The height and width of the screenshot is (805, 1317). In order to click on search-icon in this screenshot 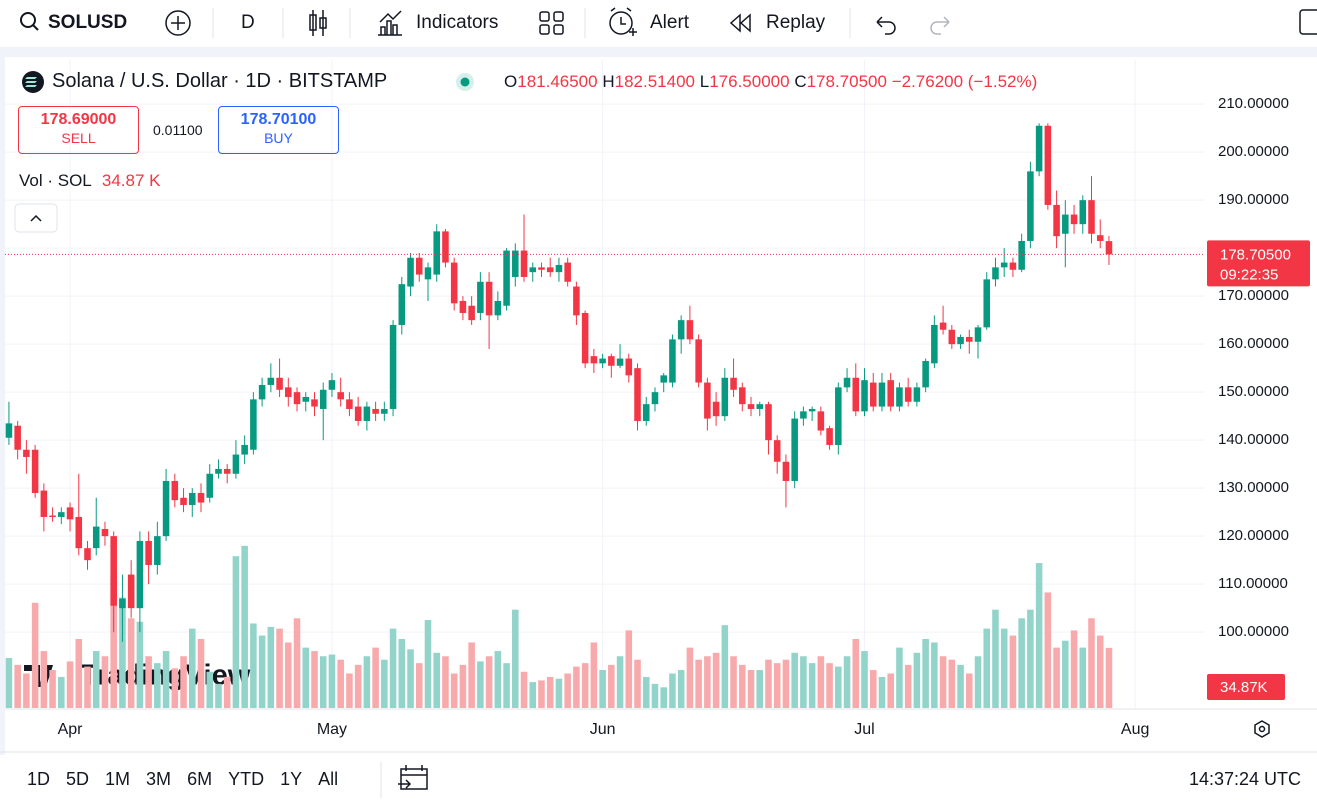, I will do `click(28, 20)`.